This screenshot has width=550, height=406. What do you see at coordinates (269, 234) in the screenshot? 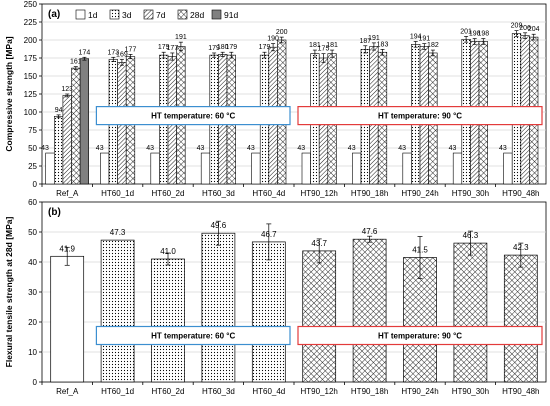
I see `data-label: 46.7` at bounding box center [269, 234].